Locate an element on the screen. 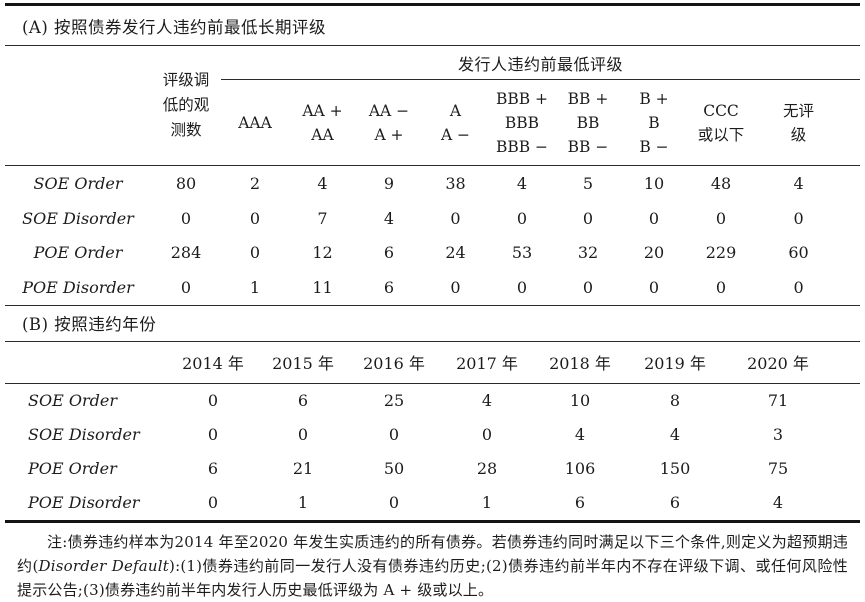 The height and width of the screenshot is (602, 865). table-cell: 284 is located at coordinates (186, 253).